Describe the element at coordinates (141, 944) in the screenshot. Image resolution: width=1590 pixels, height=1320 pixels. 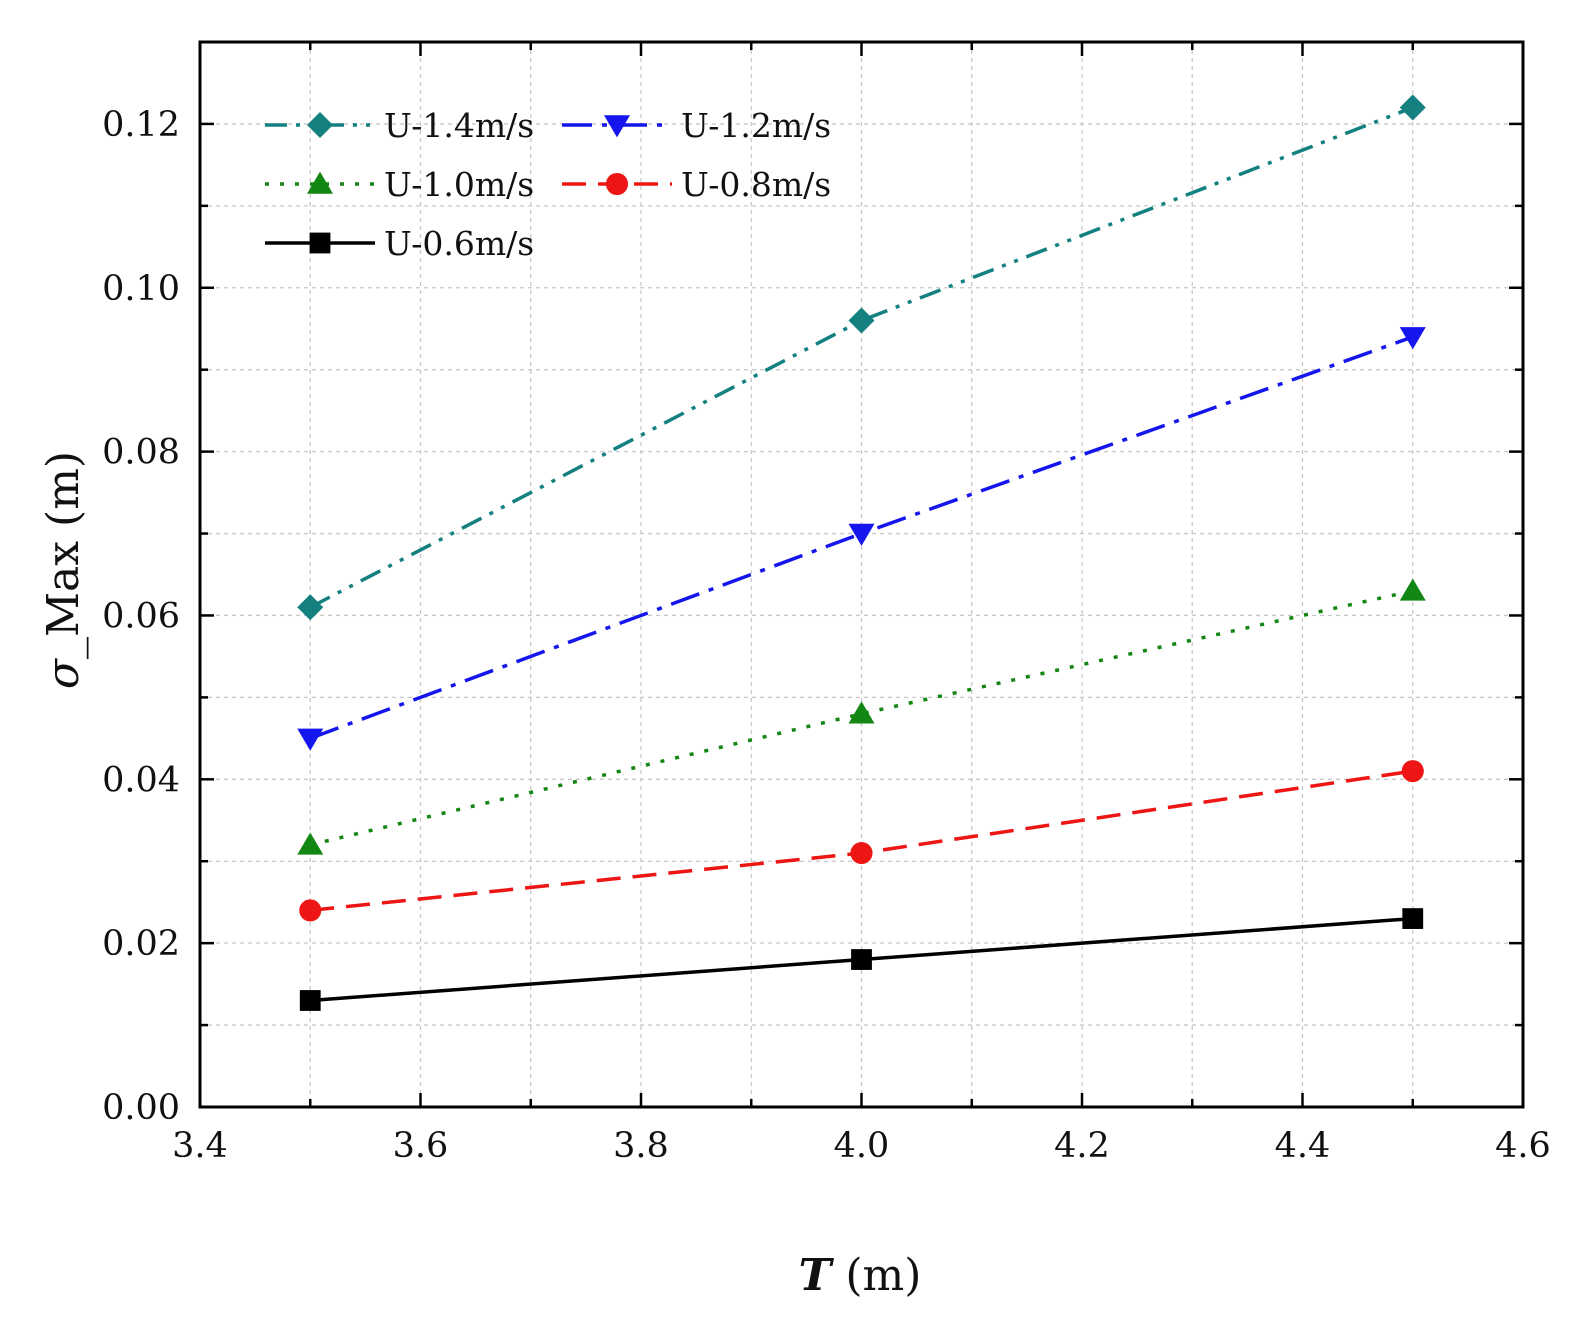
I see `y-tick-label: 0.02` at that location.